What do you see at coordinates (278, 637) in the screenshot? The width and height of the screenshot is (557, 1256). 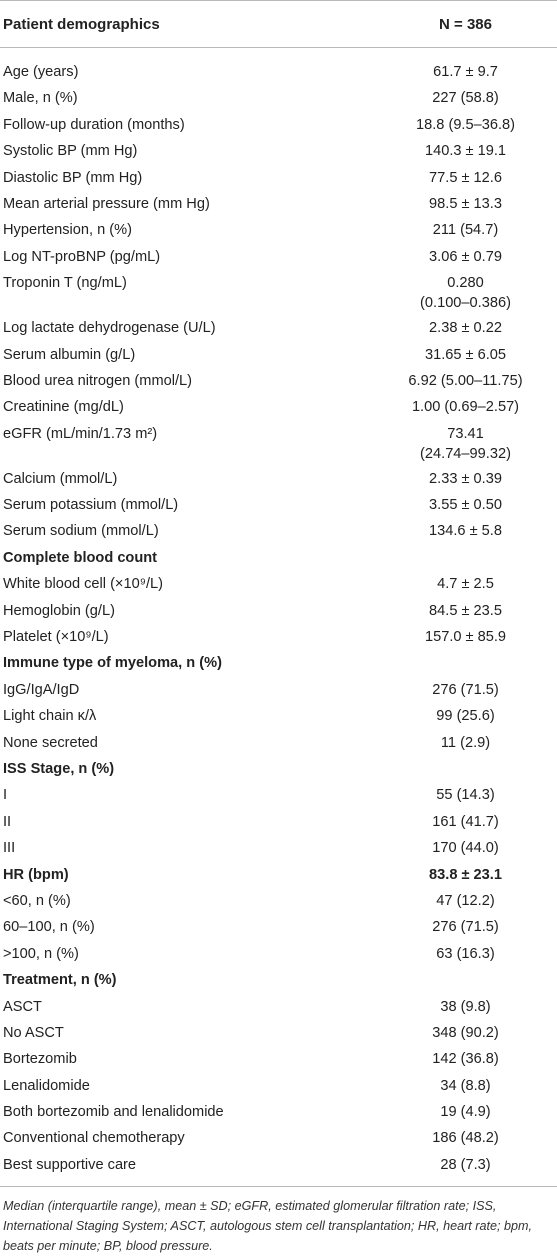 I see `table-row: Platelet (×10⁹/L) 157.0 ± 85.9` at bounding box center [278, 637].